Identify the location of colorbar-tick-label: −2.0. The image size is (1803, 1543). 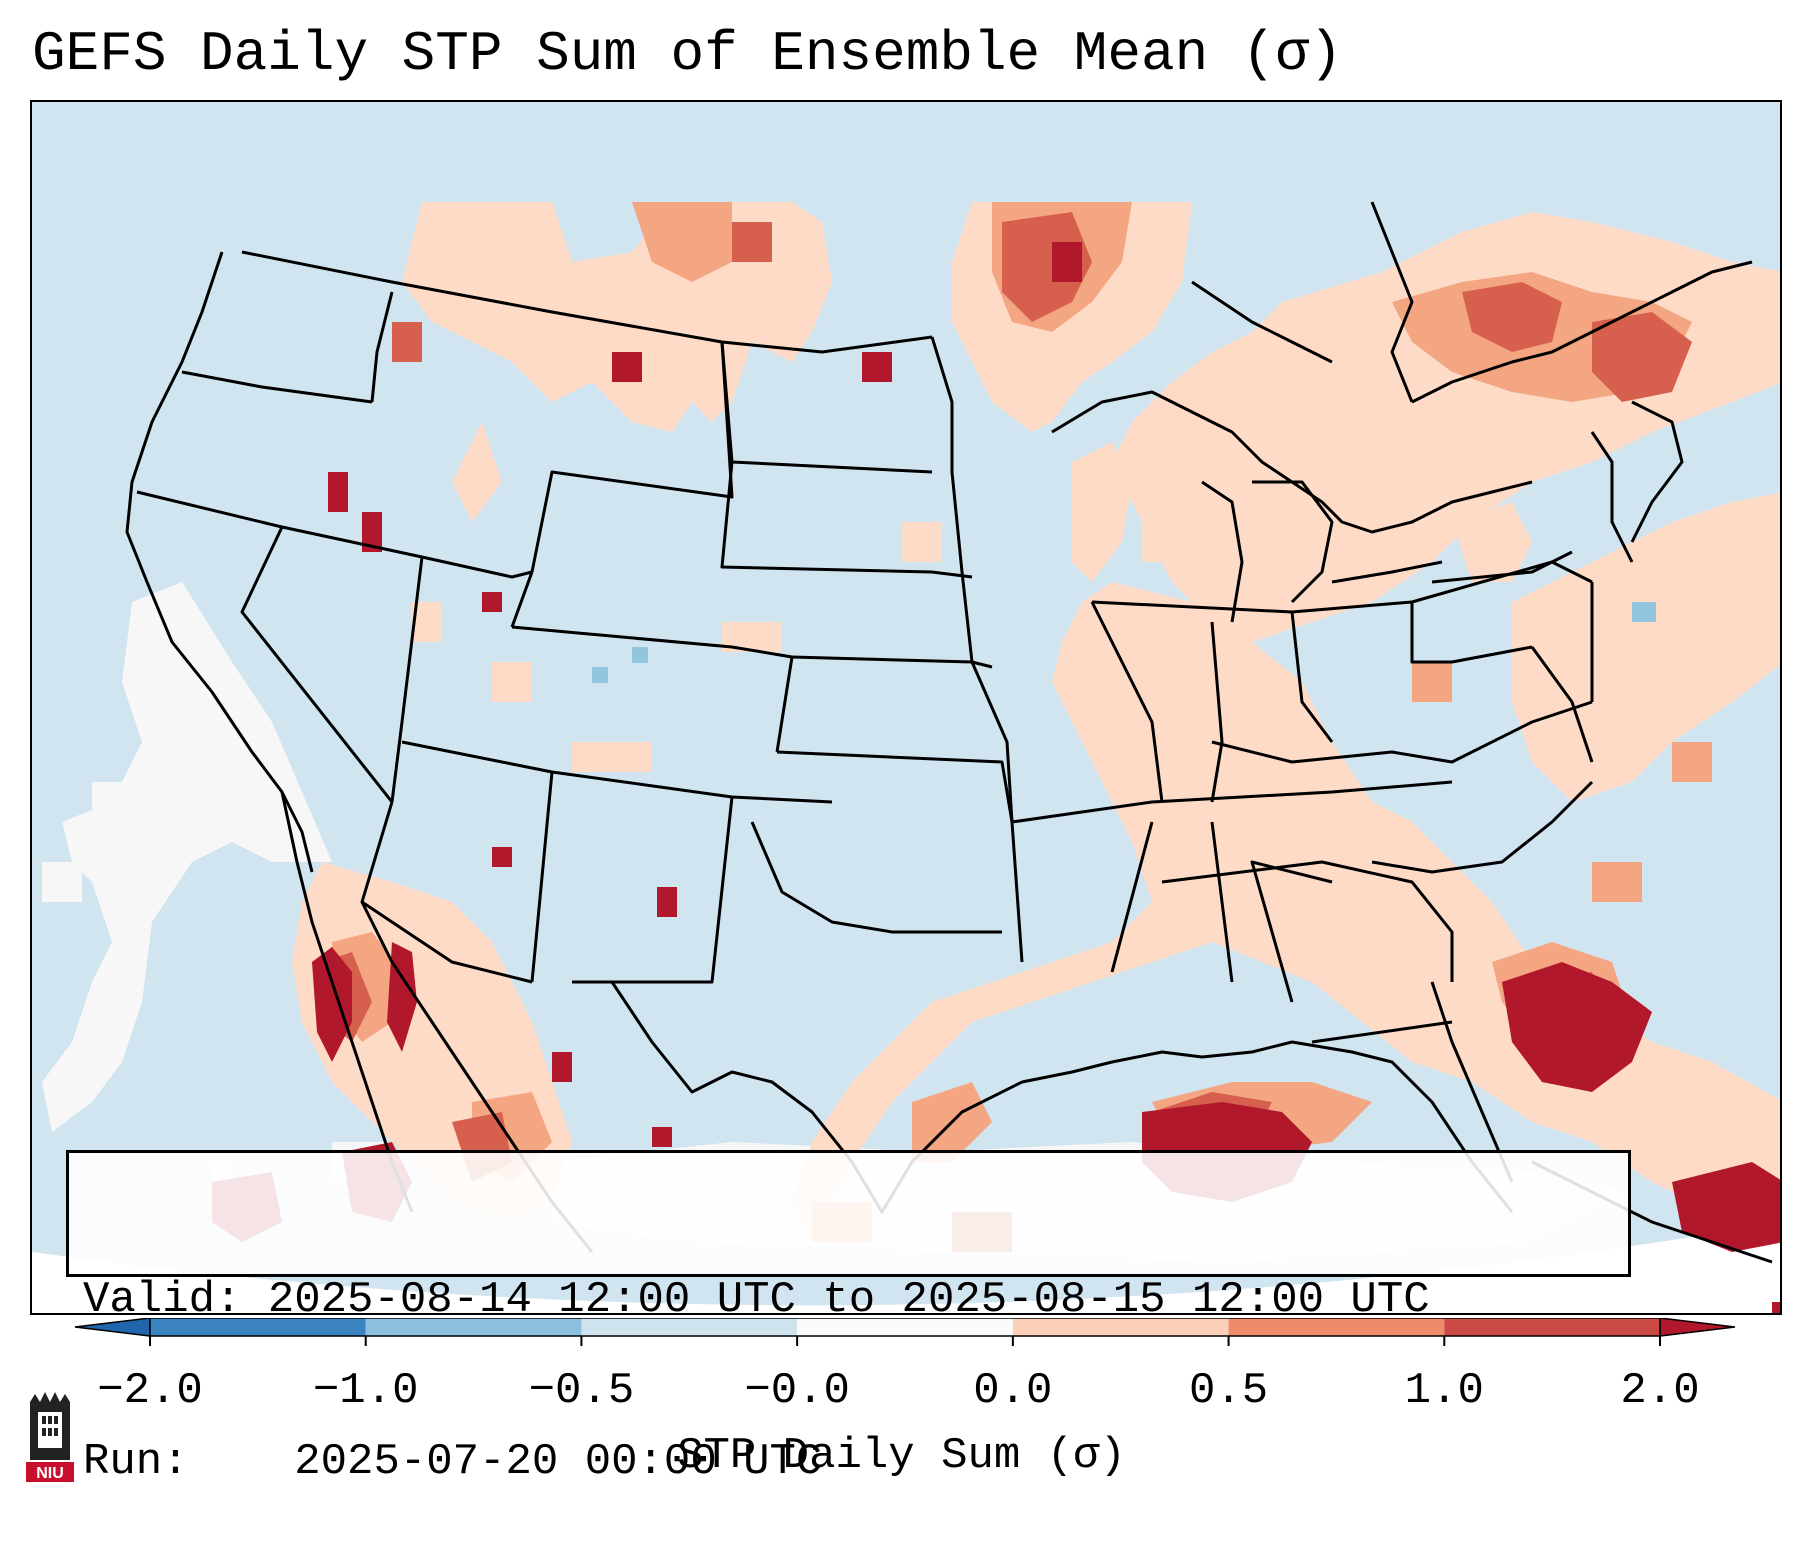
(150, 1391).